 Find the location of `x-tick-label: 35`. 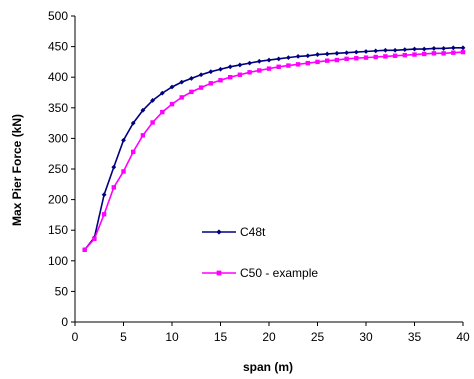

x-tick-label: 35 is located at coordinates (415, 337).